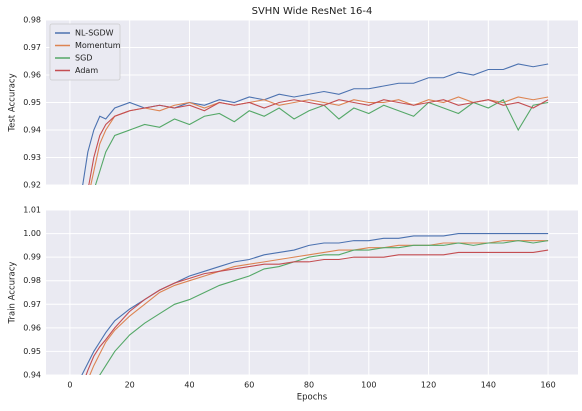 The width and height of the screenshot is (582, 411). I want to click on x-tick-label: 80, so click(309, 385).